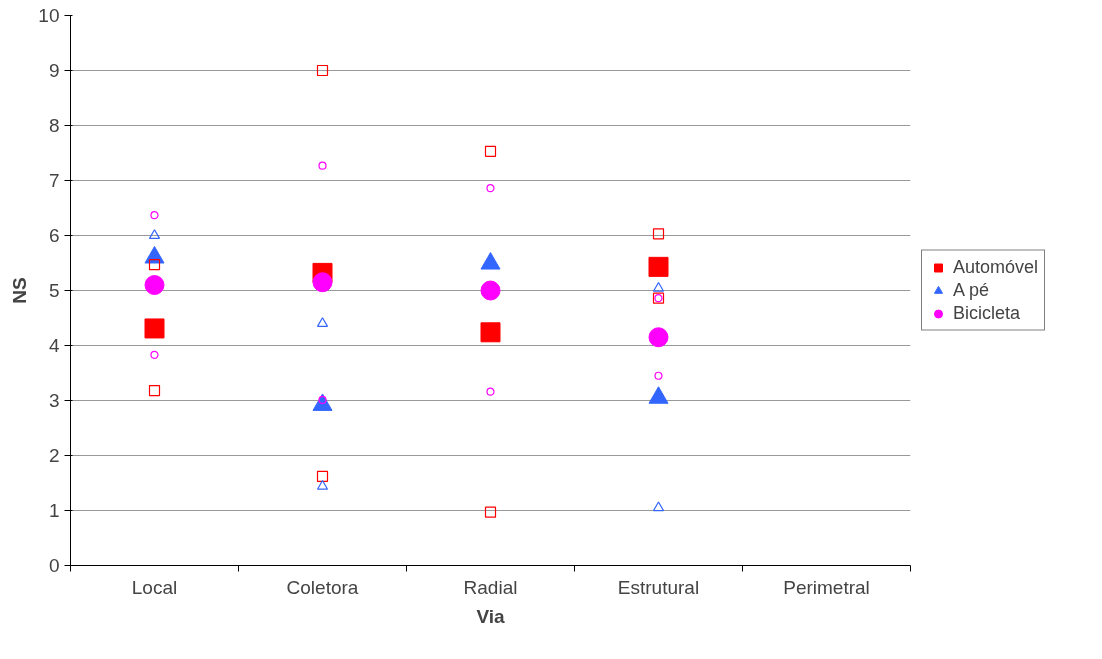 The height and width of the screenshot is (659, 1102). I want to click on y-tick-label: 10, so click(49, 15).